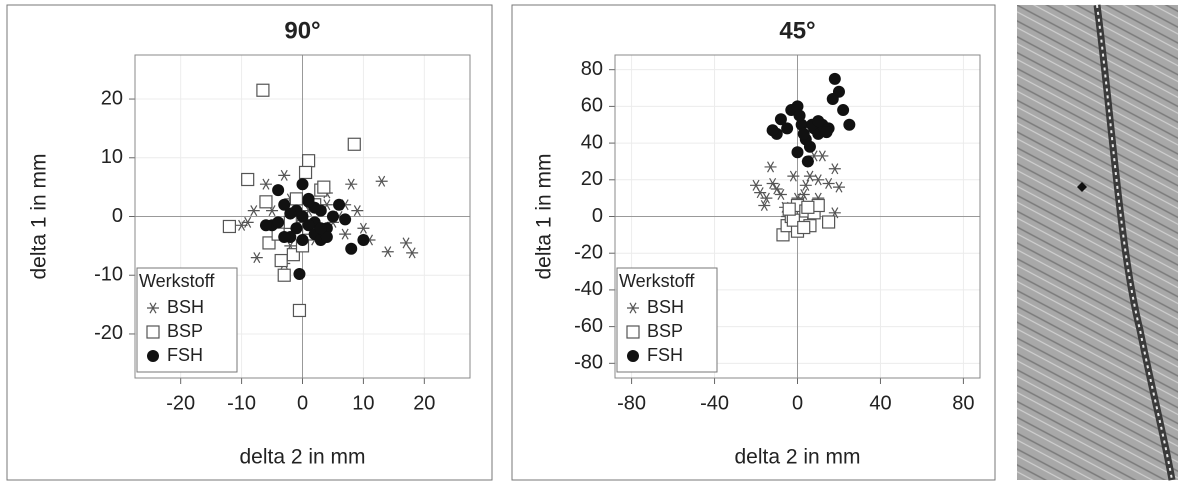 The height and width of the screenshot is (488, 1180). I want to click on x-tick-label: 80, so click(963, 403).